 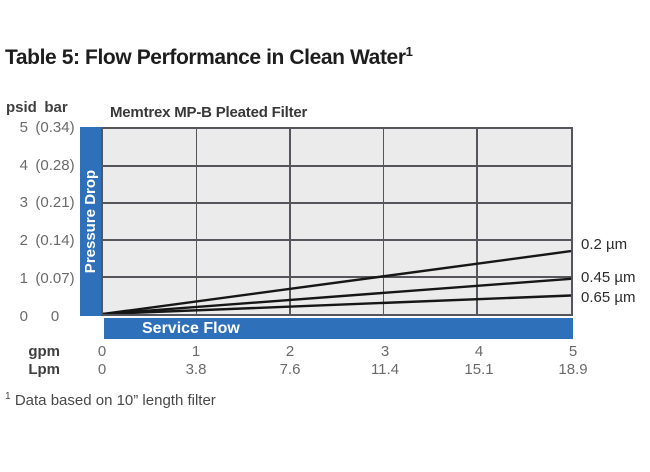 I want to click on page-title-superscript: 1, so click(x=409, y=51).